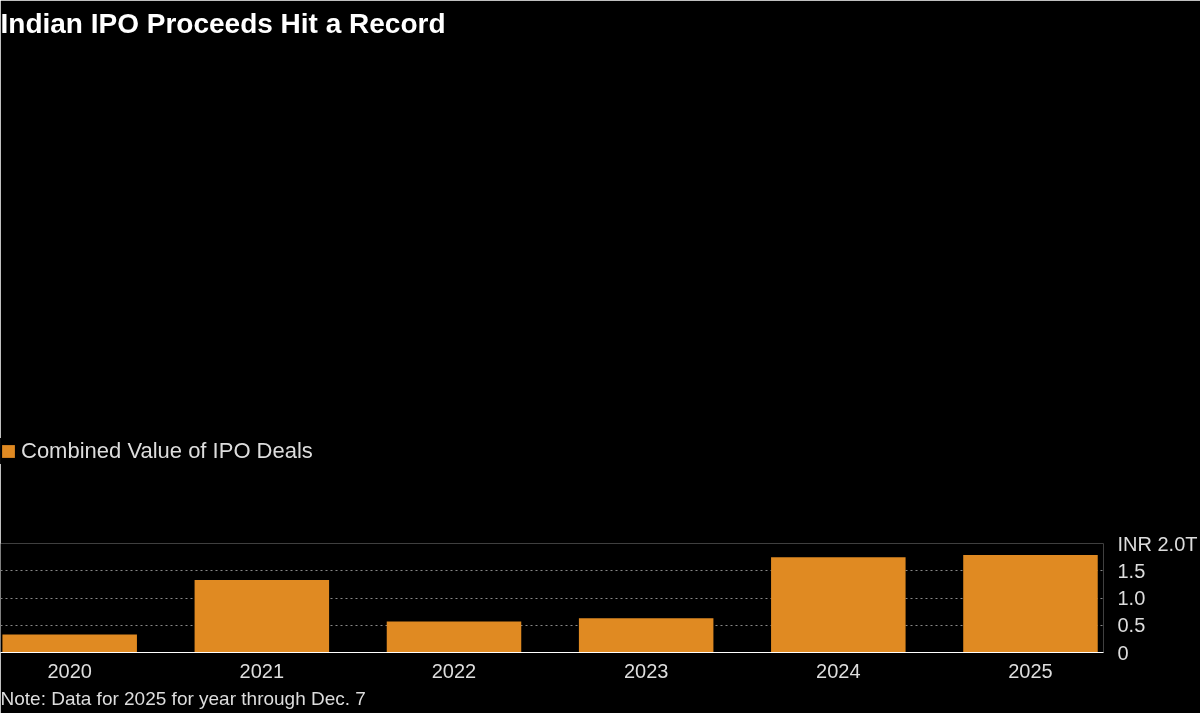 This screenshot has height=713, width=1200. What do you see at coordinates (1123, 652) in the screenshot?
I see `y-tick-label: 0` at bounding box center [1123, 652].